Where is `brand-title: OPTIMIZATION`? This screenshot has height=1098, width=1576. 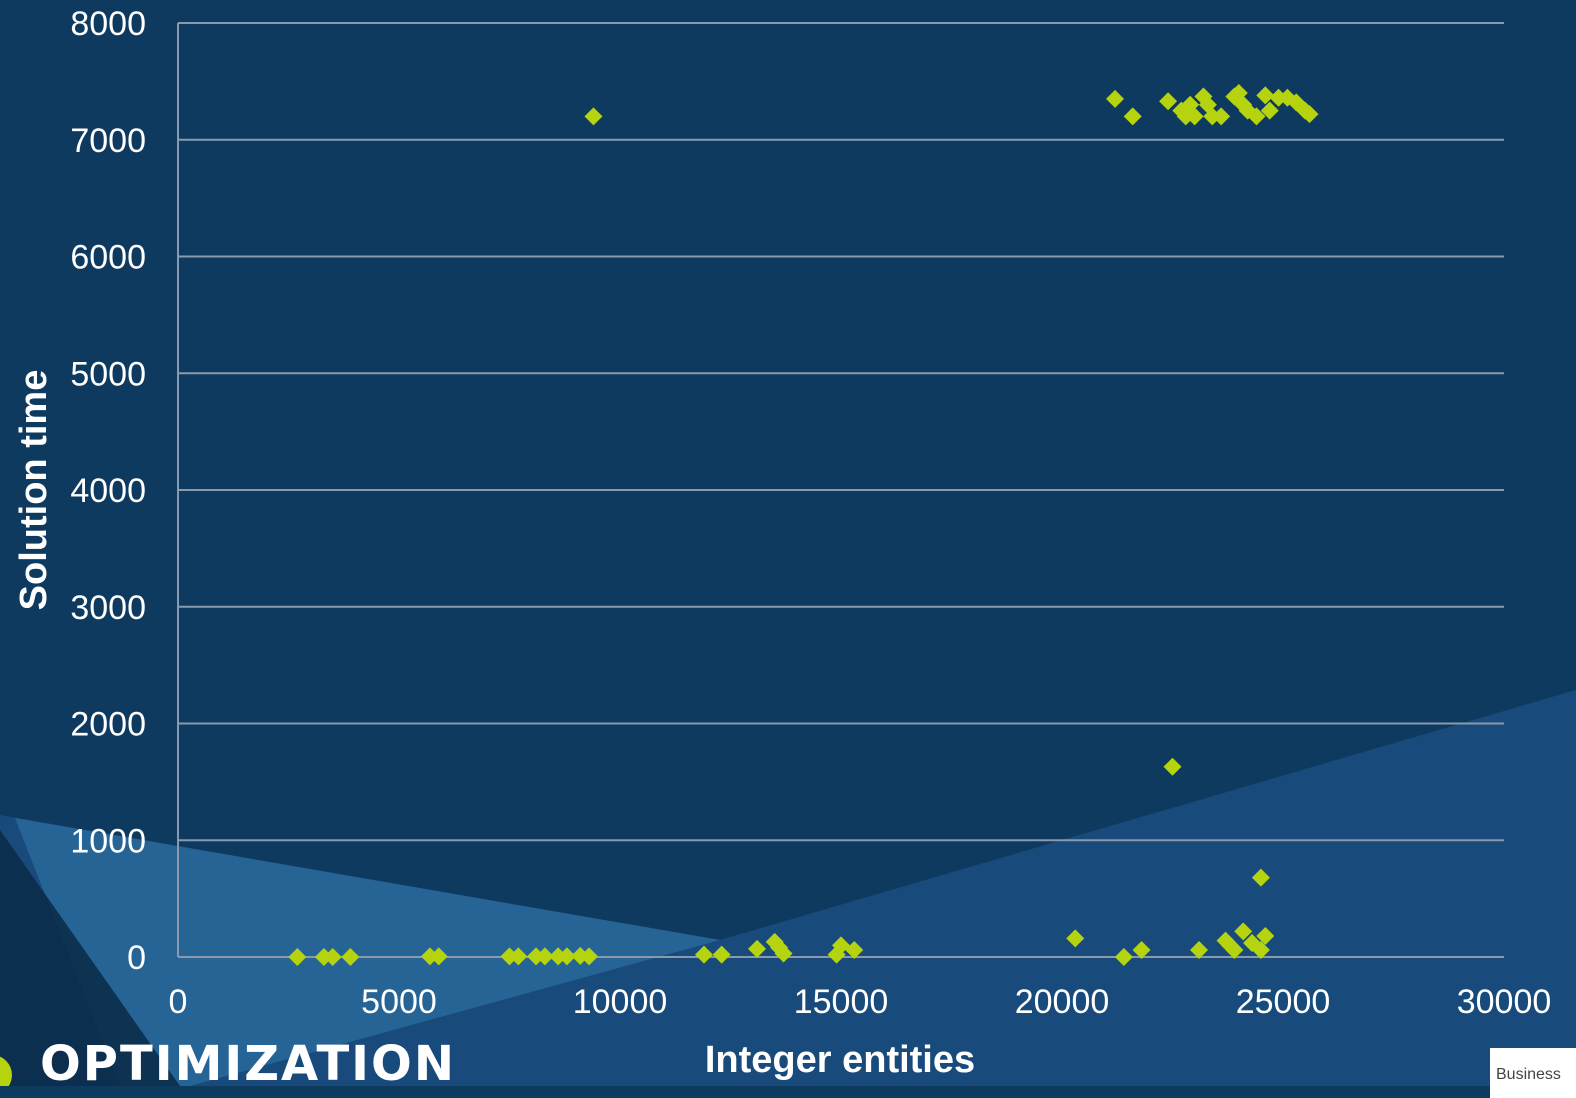
brand-title: OPTIMIZATION is located at coordinates (248, 1064).